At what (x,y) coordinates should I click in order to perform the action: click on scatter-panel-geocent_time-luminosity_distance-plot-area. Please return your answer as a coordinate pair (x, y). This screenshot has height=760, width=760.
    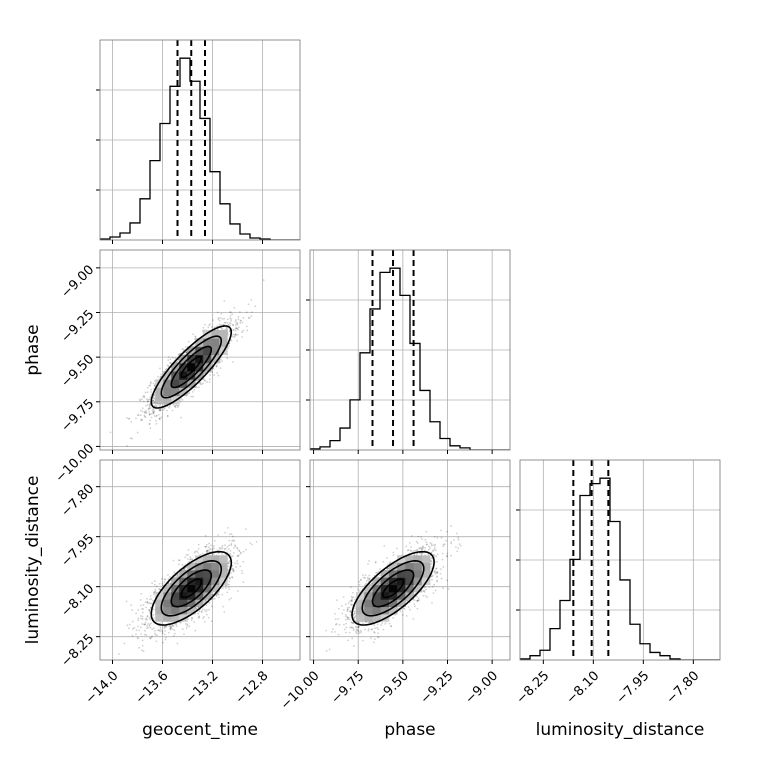
    Looking at the image, I should click on (200, 560).